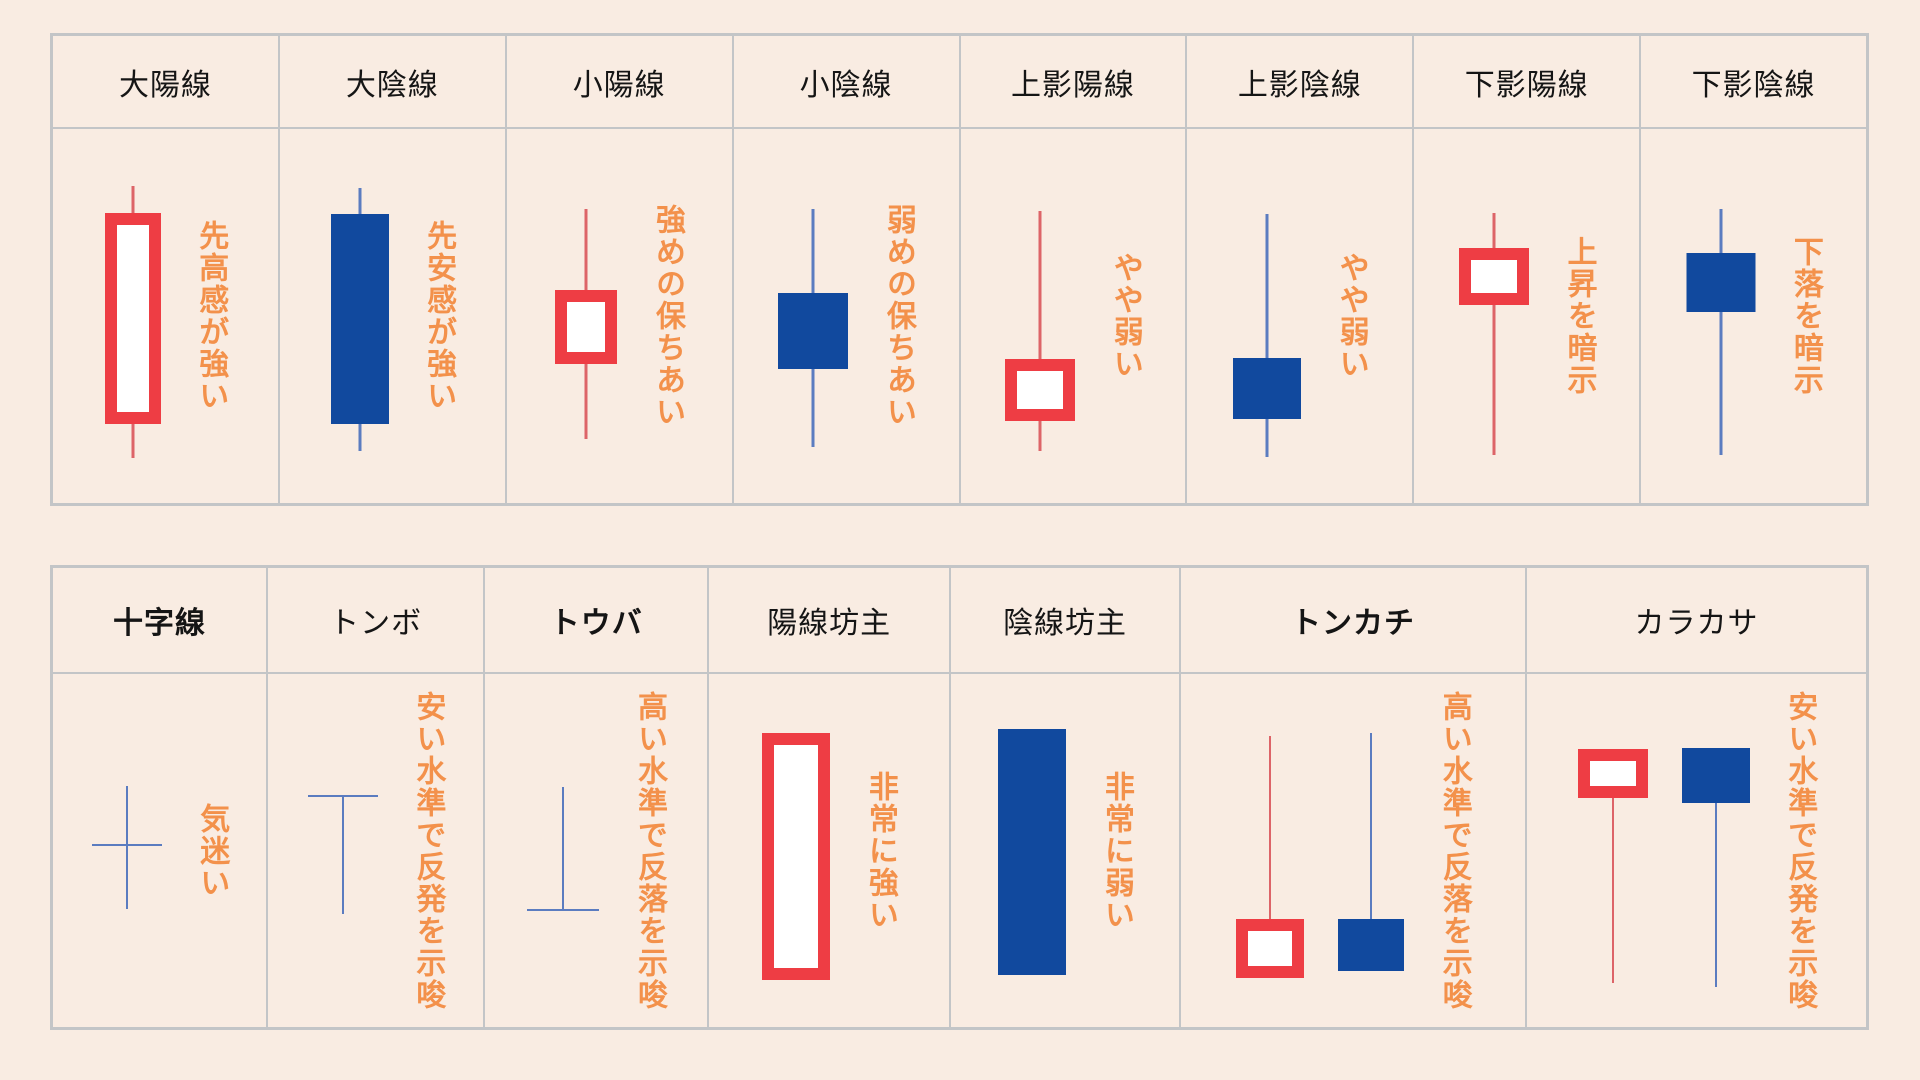 The height and width of the screenshot is (1080, 1920). I want to click on pattern-header: 上影陰線, so click(1300, 81).